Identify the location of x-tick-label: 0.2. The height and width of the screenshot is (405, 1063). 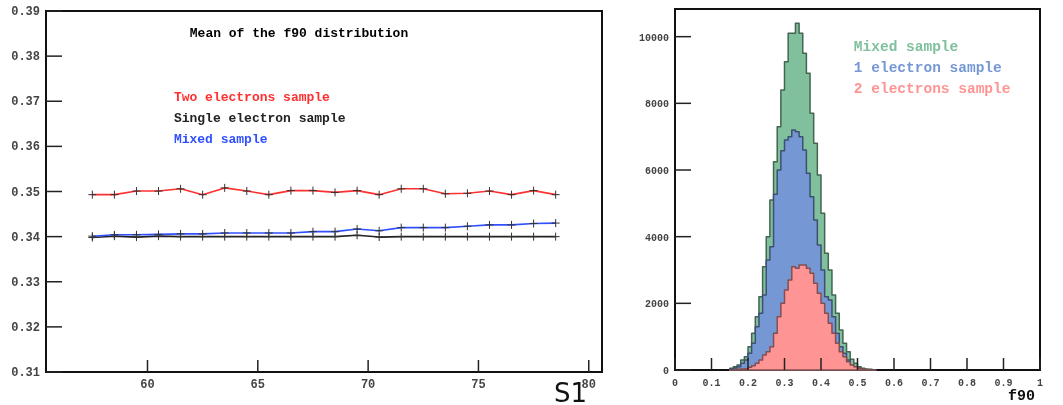
(748, 383).